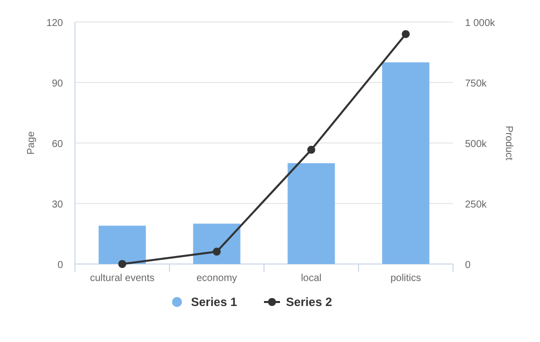 The image size is (540, 342). I want to click on y-tick-label: 120, so click(55, 23).